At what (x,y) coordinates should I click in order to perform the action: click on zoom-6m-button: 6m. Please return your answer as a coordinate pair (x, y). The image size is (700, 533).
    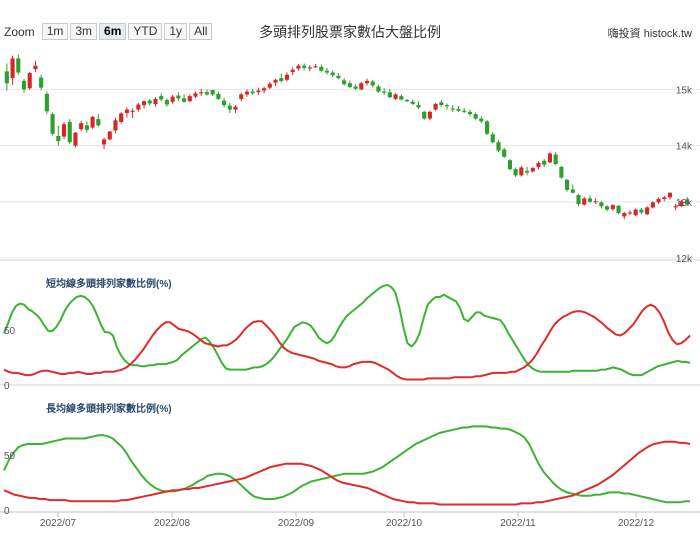
    Looking at the image, I should click on (113, 31).